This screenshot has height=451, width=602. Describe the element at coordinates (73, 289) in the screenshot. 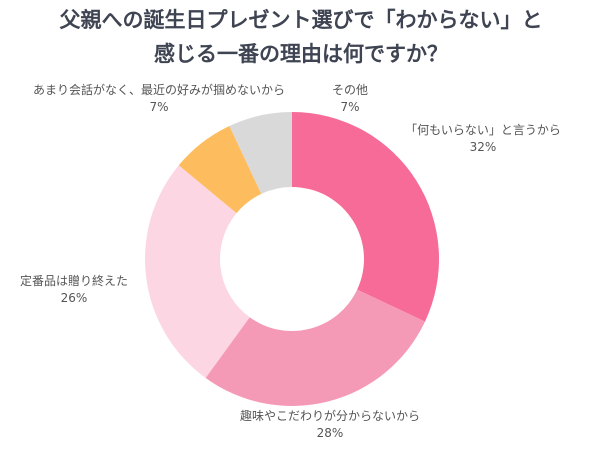

I see `slice-label-2: 定番品は贈り終えた 26%` at that location.